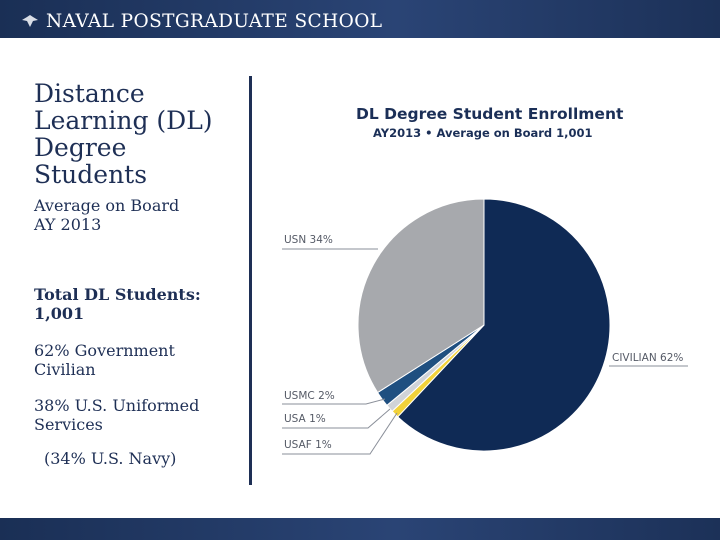  Describe the element at coordinates (250, 280) in the screenshot. I see `divider` at that location.